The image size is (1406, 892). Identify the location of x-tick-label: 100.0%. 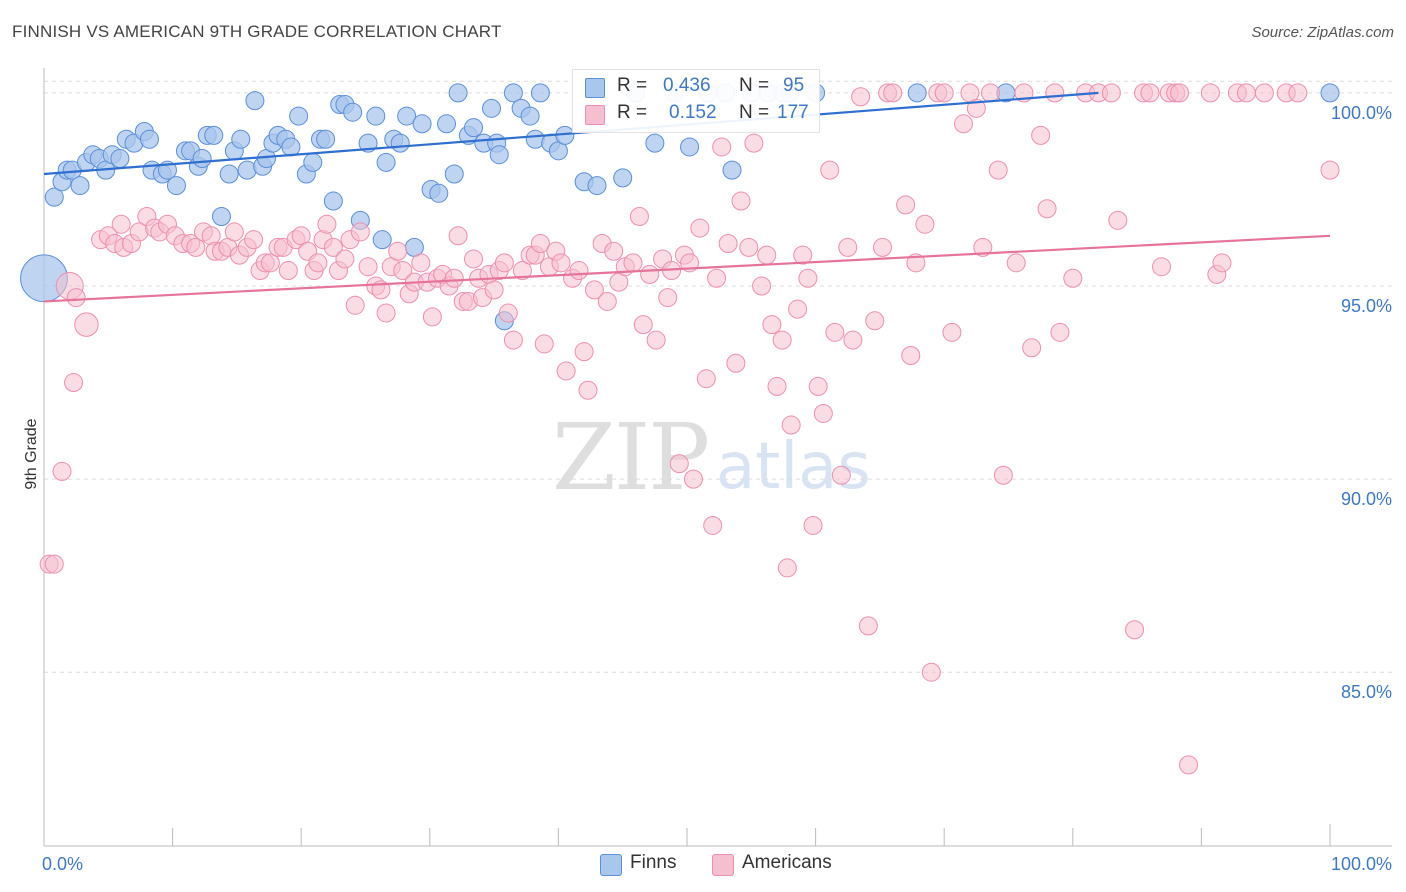
(1361, 864).